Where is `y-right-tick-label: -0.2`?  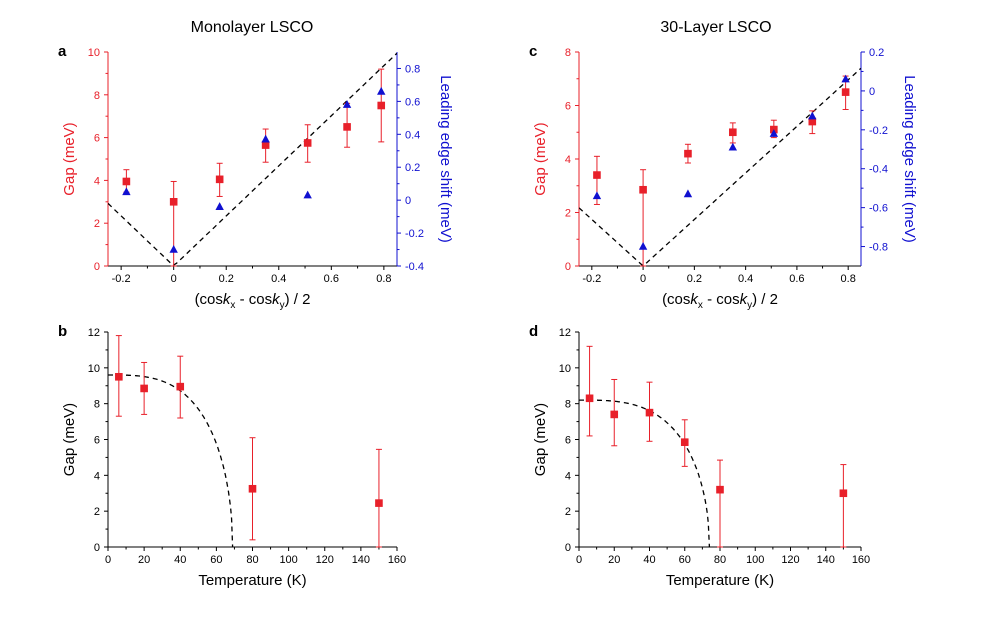
y-right-tick-label: -0.2 is located at coordinates (414, 234).